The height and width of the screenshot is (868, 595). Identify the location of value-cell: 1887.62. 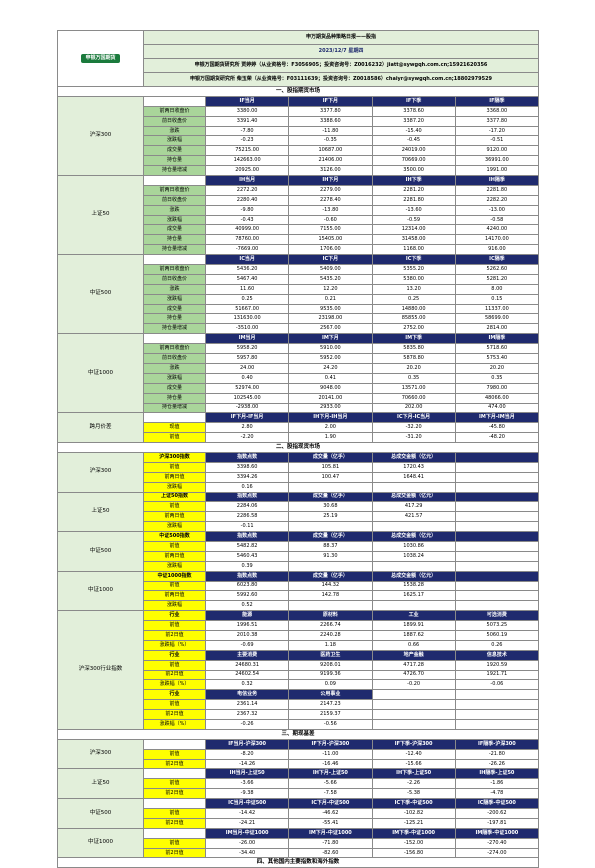
(413, 635).